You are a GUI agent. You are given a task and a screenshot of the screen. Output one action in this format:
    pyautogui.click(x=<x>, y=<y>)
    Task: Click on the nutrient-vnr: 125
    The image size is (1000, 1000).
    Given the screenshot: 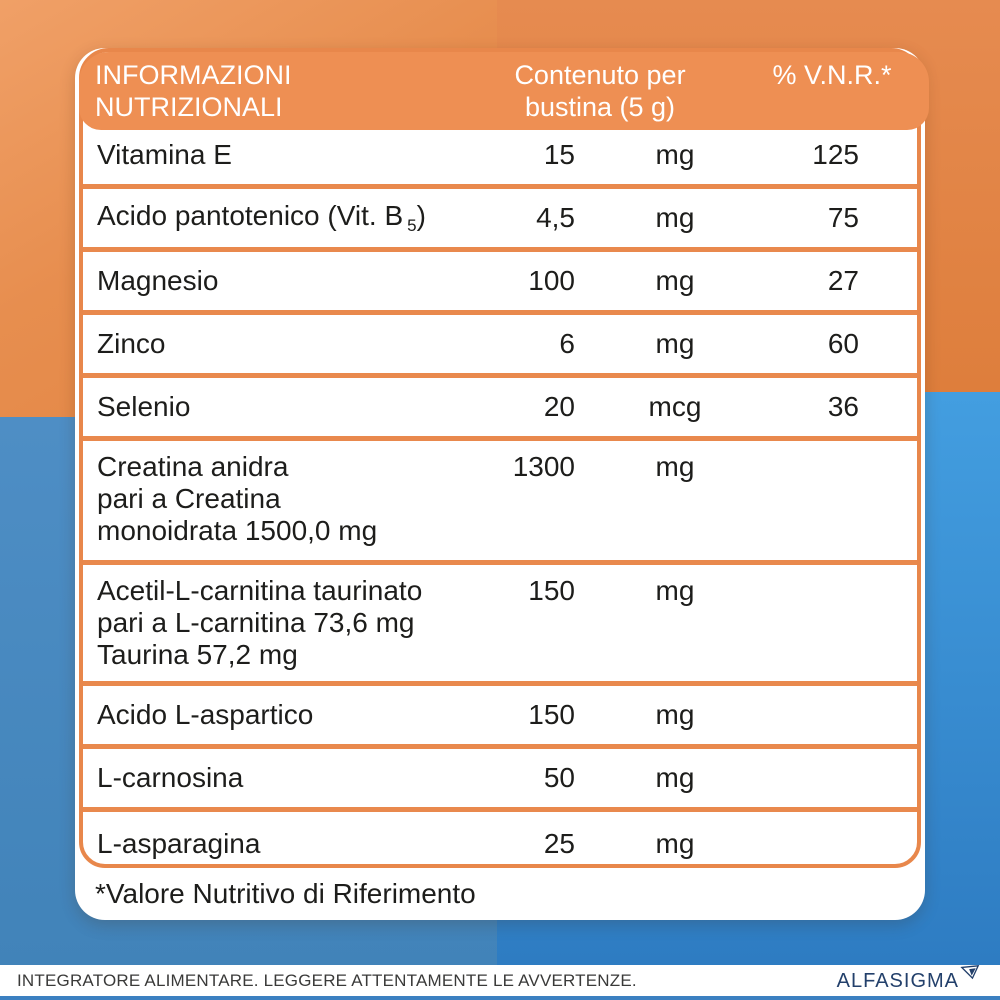 What is the action you would take?
    pyautogui.click(x=835, y=154)
    